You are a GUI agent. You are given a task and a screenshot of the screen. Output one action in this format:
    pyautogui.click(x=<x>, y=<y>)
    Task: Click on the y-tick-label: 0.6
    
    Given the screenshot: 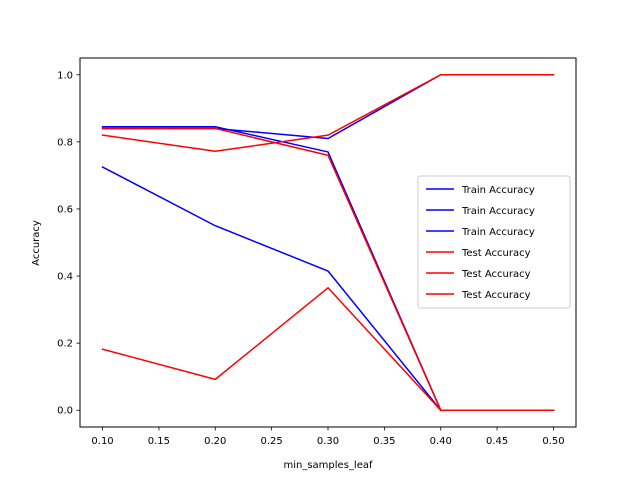 What is the action you would take?
    pyautogui.click(x=65, y=209)
    